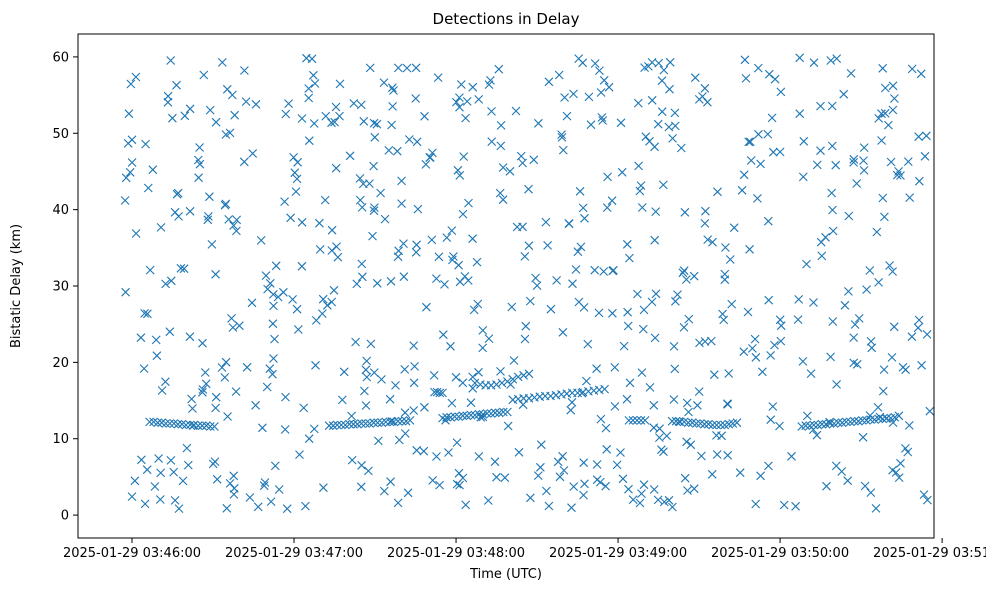  Describe the element at coordinates (505, 574) in the screenshot. I see `x-axis-label: Time (UTC)` at that location.